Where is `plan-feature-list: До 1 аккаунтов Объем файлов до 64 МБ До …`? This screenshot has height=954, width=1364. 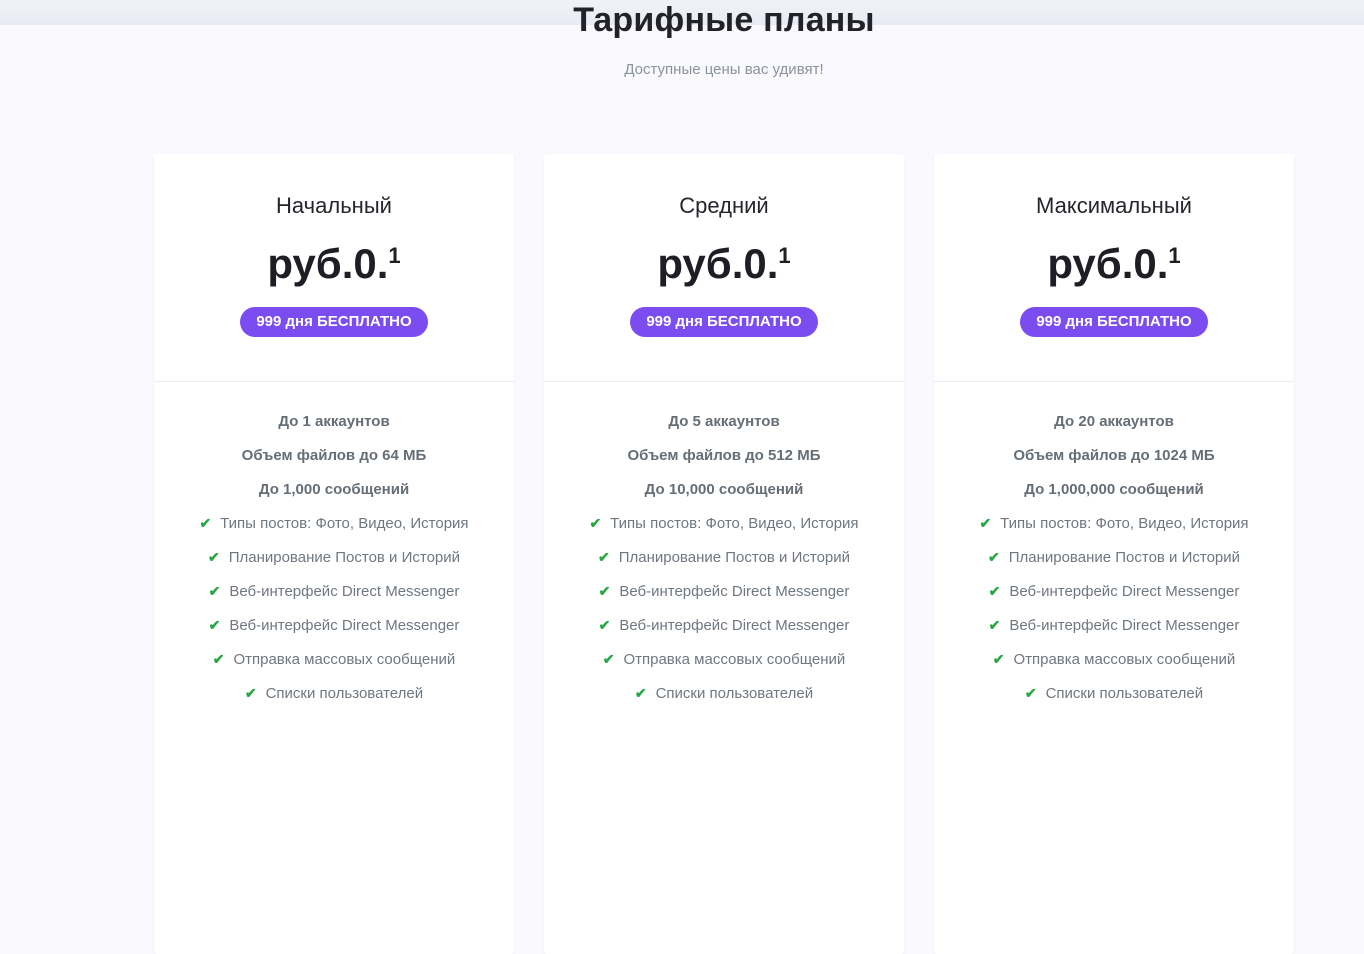
plan-feature-list: До 1 аккаунтов Объем файлов до 64 МБ До … is located at coordinates (334, 546).